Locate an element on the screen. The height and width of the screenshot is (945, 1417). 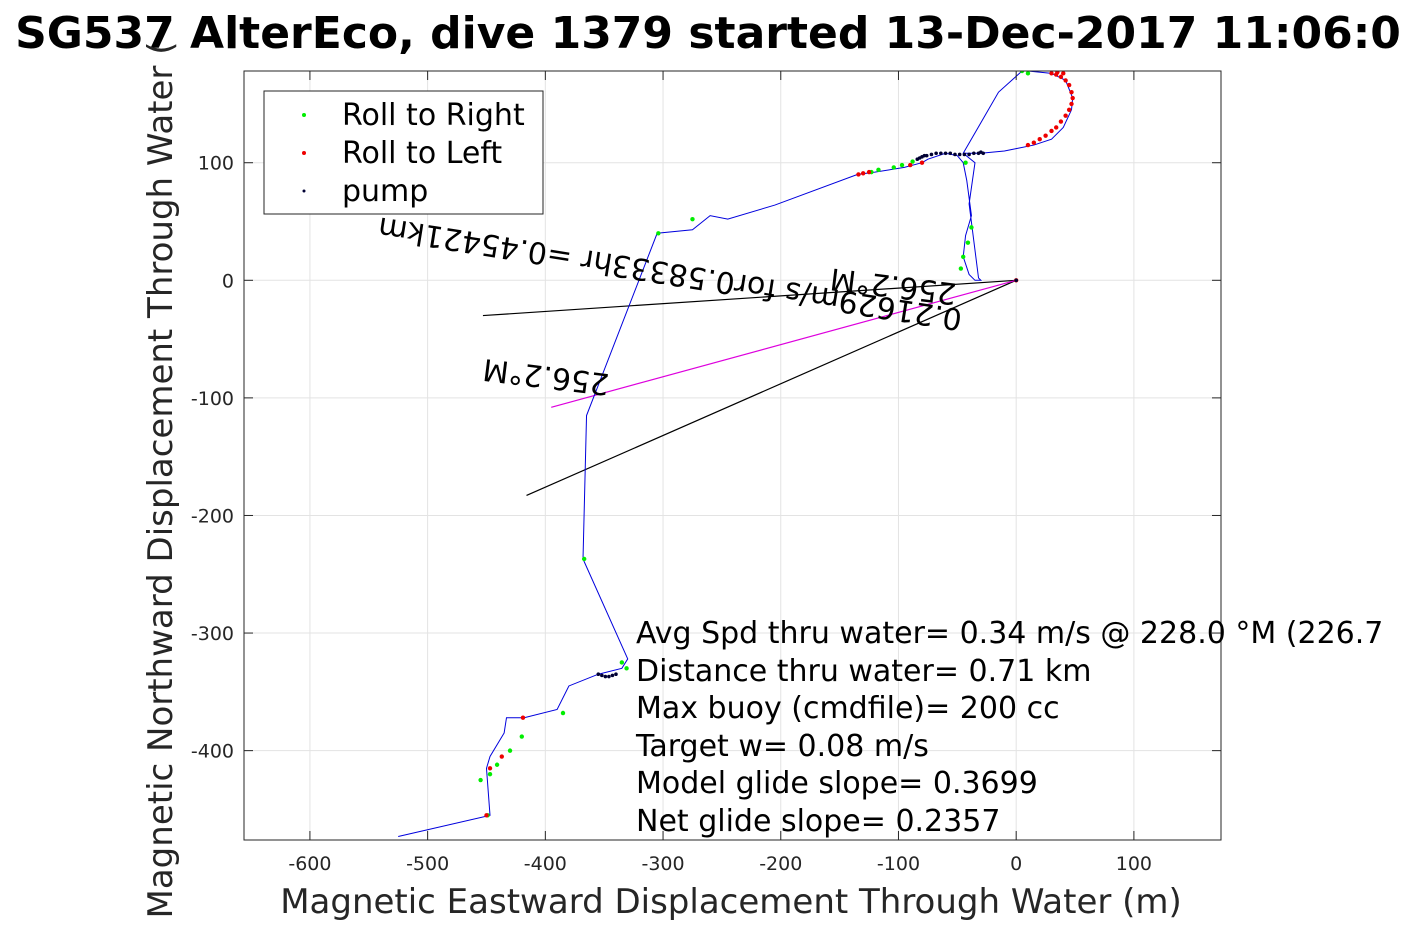
distance-text: Distance thru water= 0.71 km is located at coordinates (863, 671).